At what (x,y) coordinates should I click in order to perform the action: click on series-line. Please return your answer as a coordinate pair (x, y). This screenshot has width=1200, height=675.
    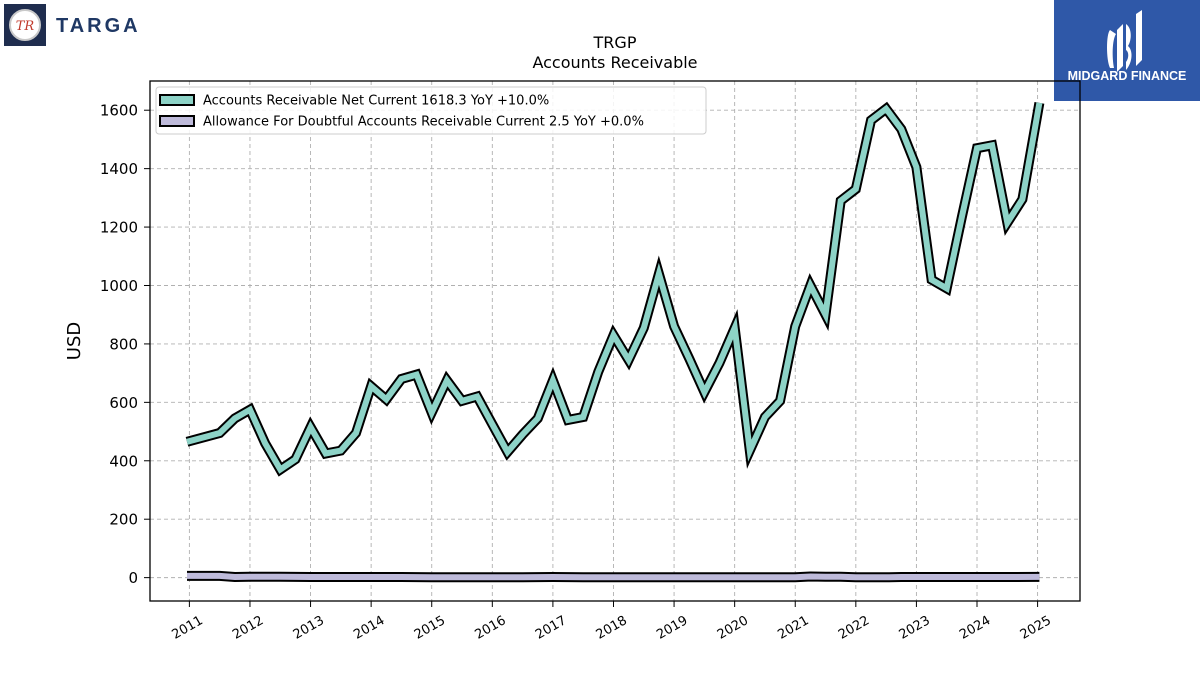
    Looking at the image, I should click on (613, 576).